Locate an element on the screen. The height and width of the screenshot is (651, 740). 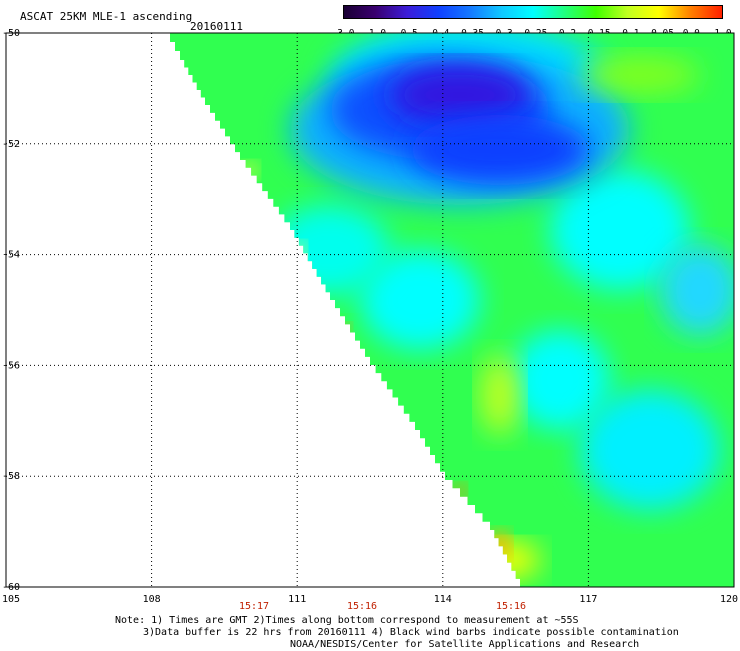
latitude-label: -58 is located at coordinates (11, 476).